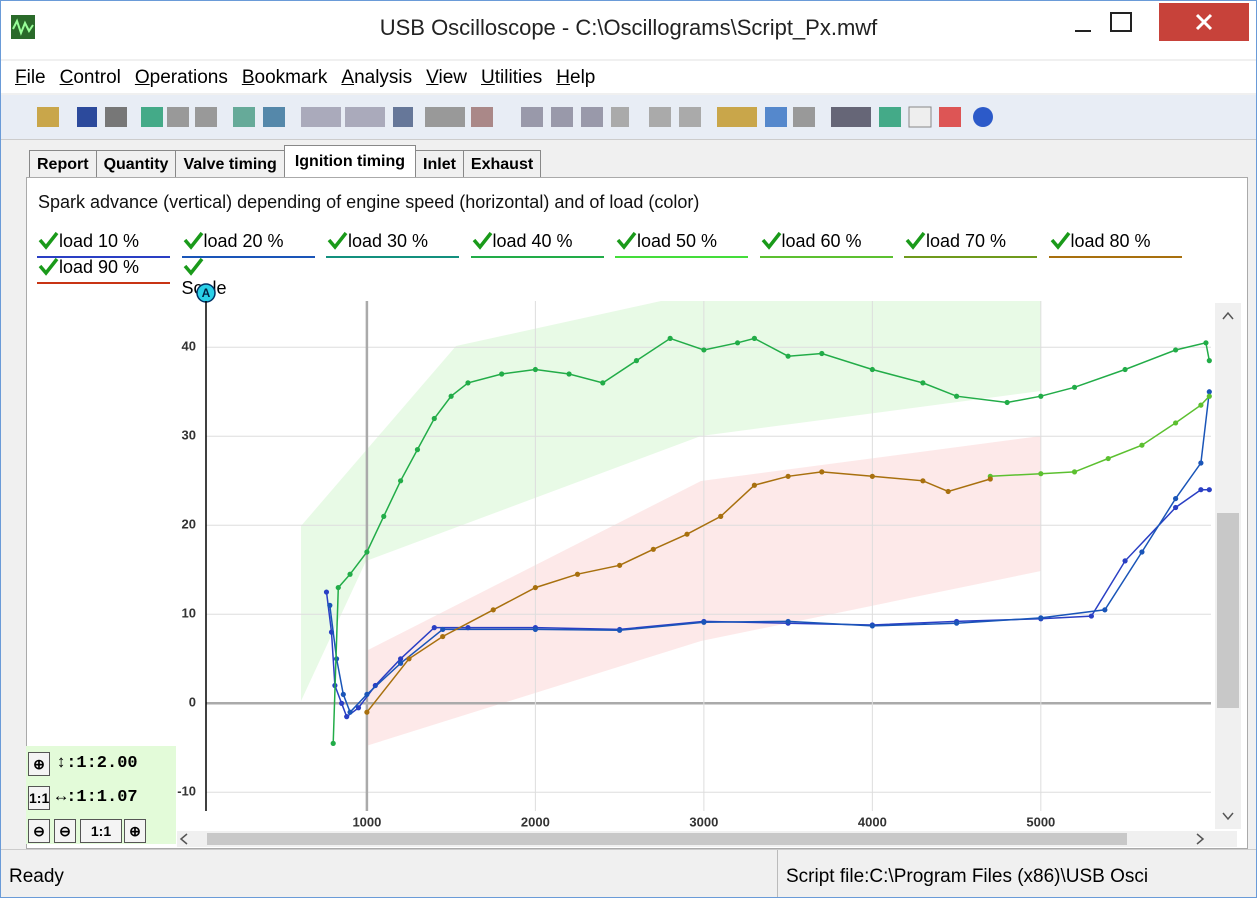 The height and width of the screenshot is (898, 1257). What do you see at coordinates (366, 821) in the screenshot?
I see `x-tick-label: 1000` at bounding box center [366, 821].